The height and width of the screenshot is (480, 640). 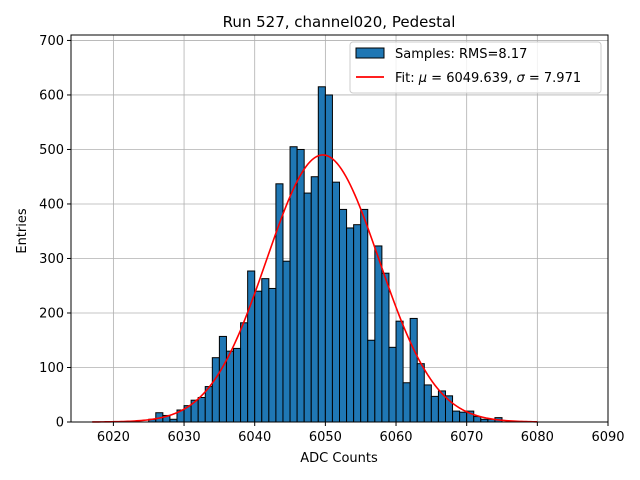 I want to click on x-tick-label-0: 6020, so click(x=113, y=437).